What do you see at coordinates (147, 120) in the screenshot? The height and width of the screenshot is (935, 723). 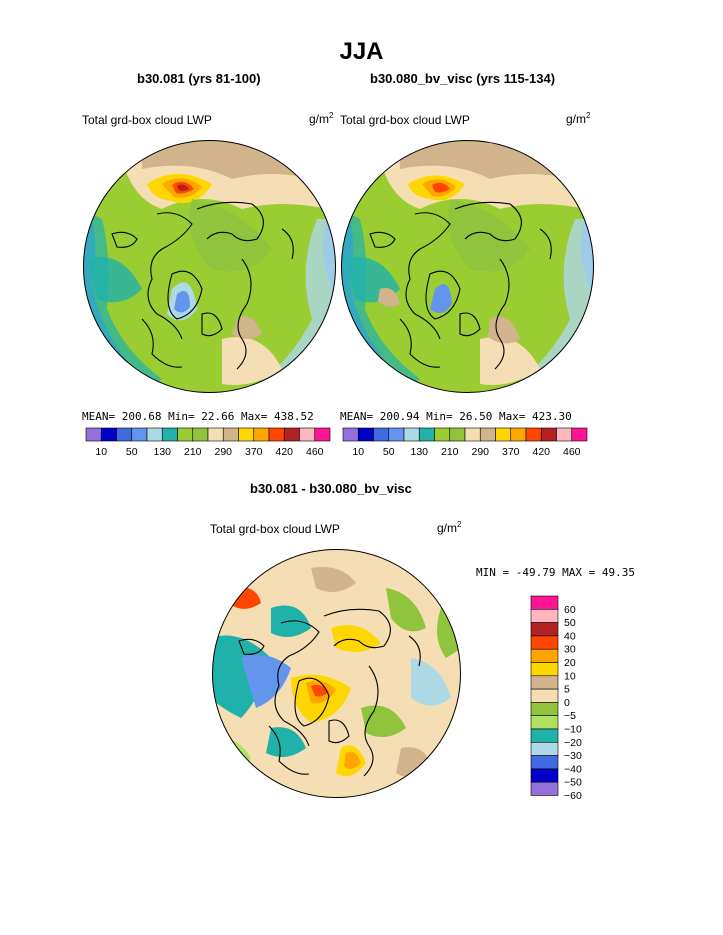 I see `panel1-variable-label: Total grd-box cloud LWP` at bounding box center [147, 120].